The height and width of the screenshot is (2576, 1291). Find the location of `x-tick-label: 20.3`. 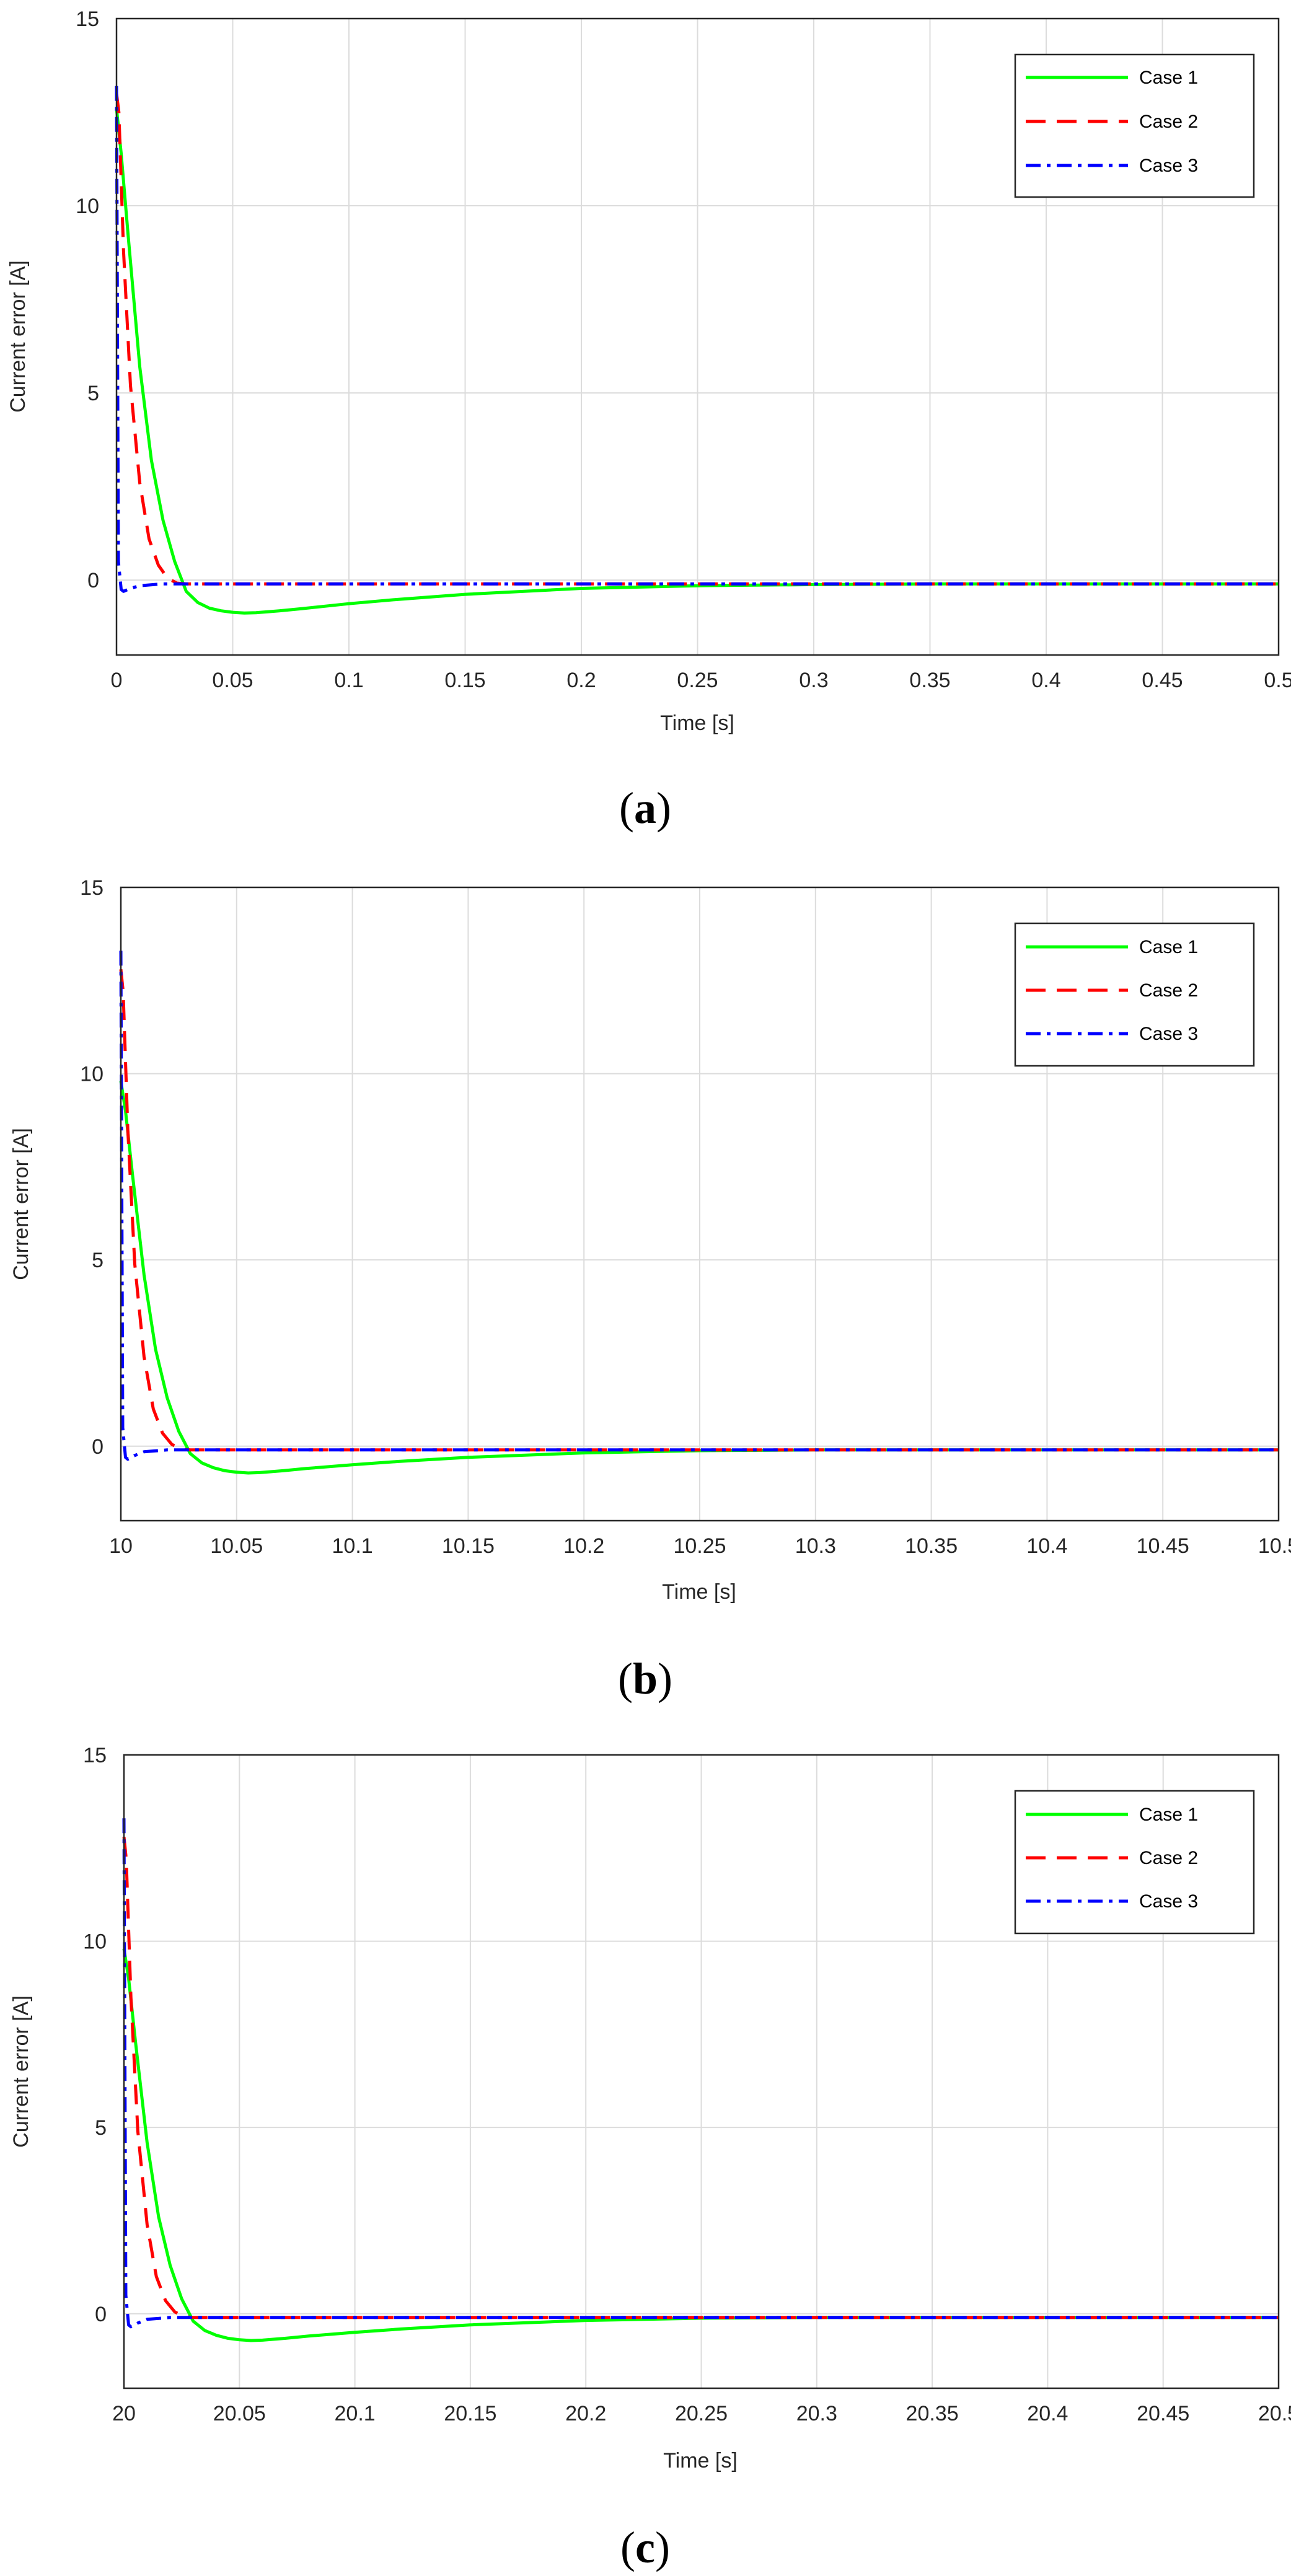

x-tick-label: 20.3 is located at coordinates (816, 2414).